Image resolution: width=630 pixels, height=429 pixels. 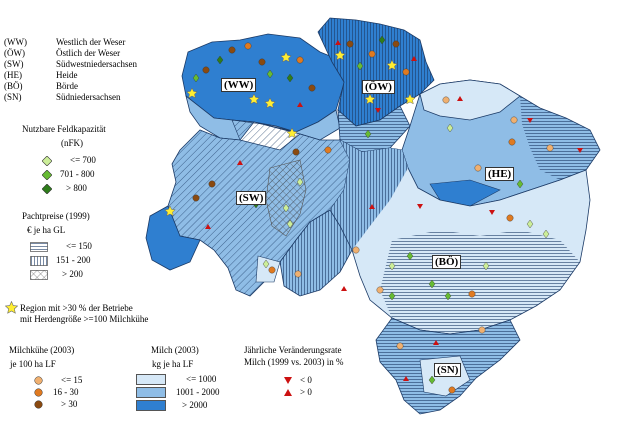 What do you see at coordinates (67, 75) in the screenshot?
I see `region-name: Heide` at bounding box center [67, 75].